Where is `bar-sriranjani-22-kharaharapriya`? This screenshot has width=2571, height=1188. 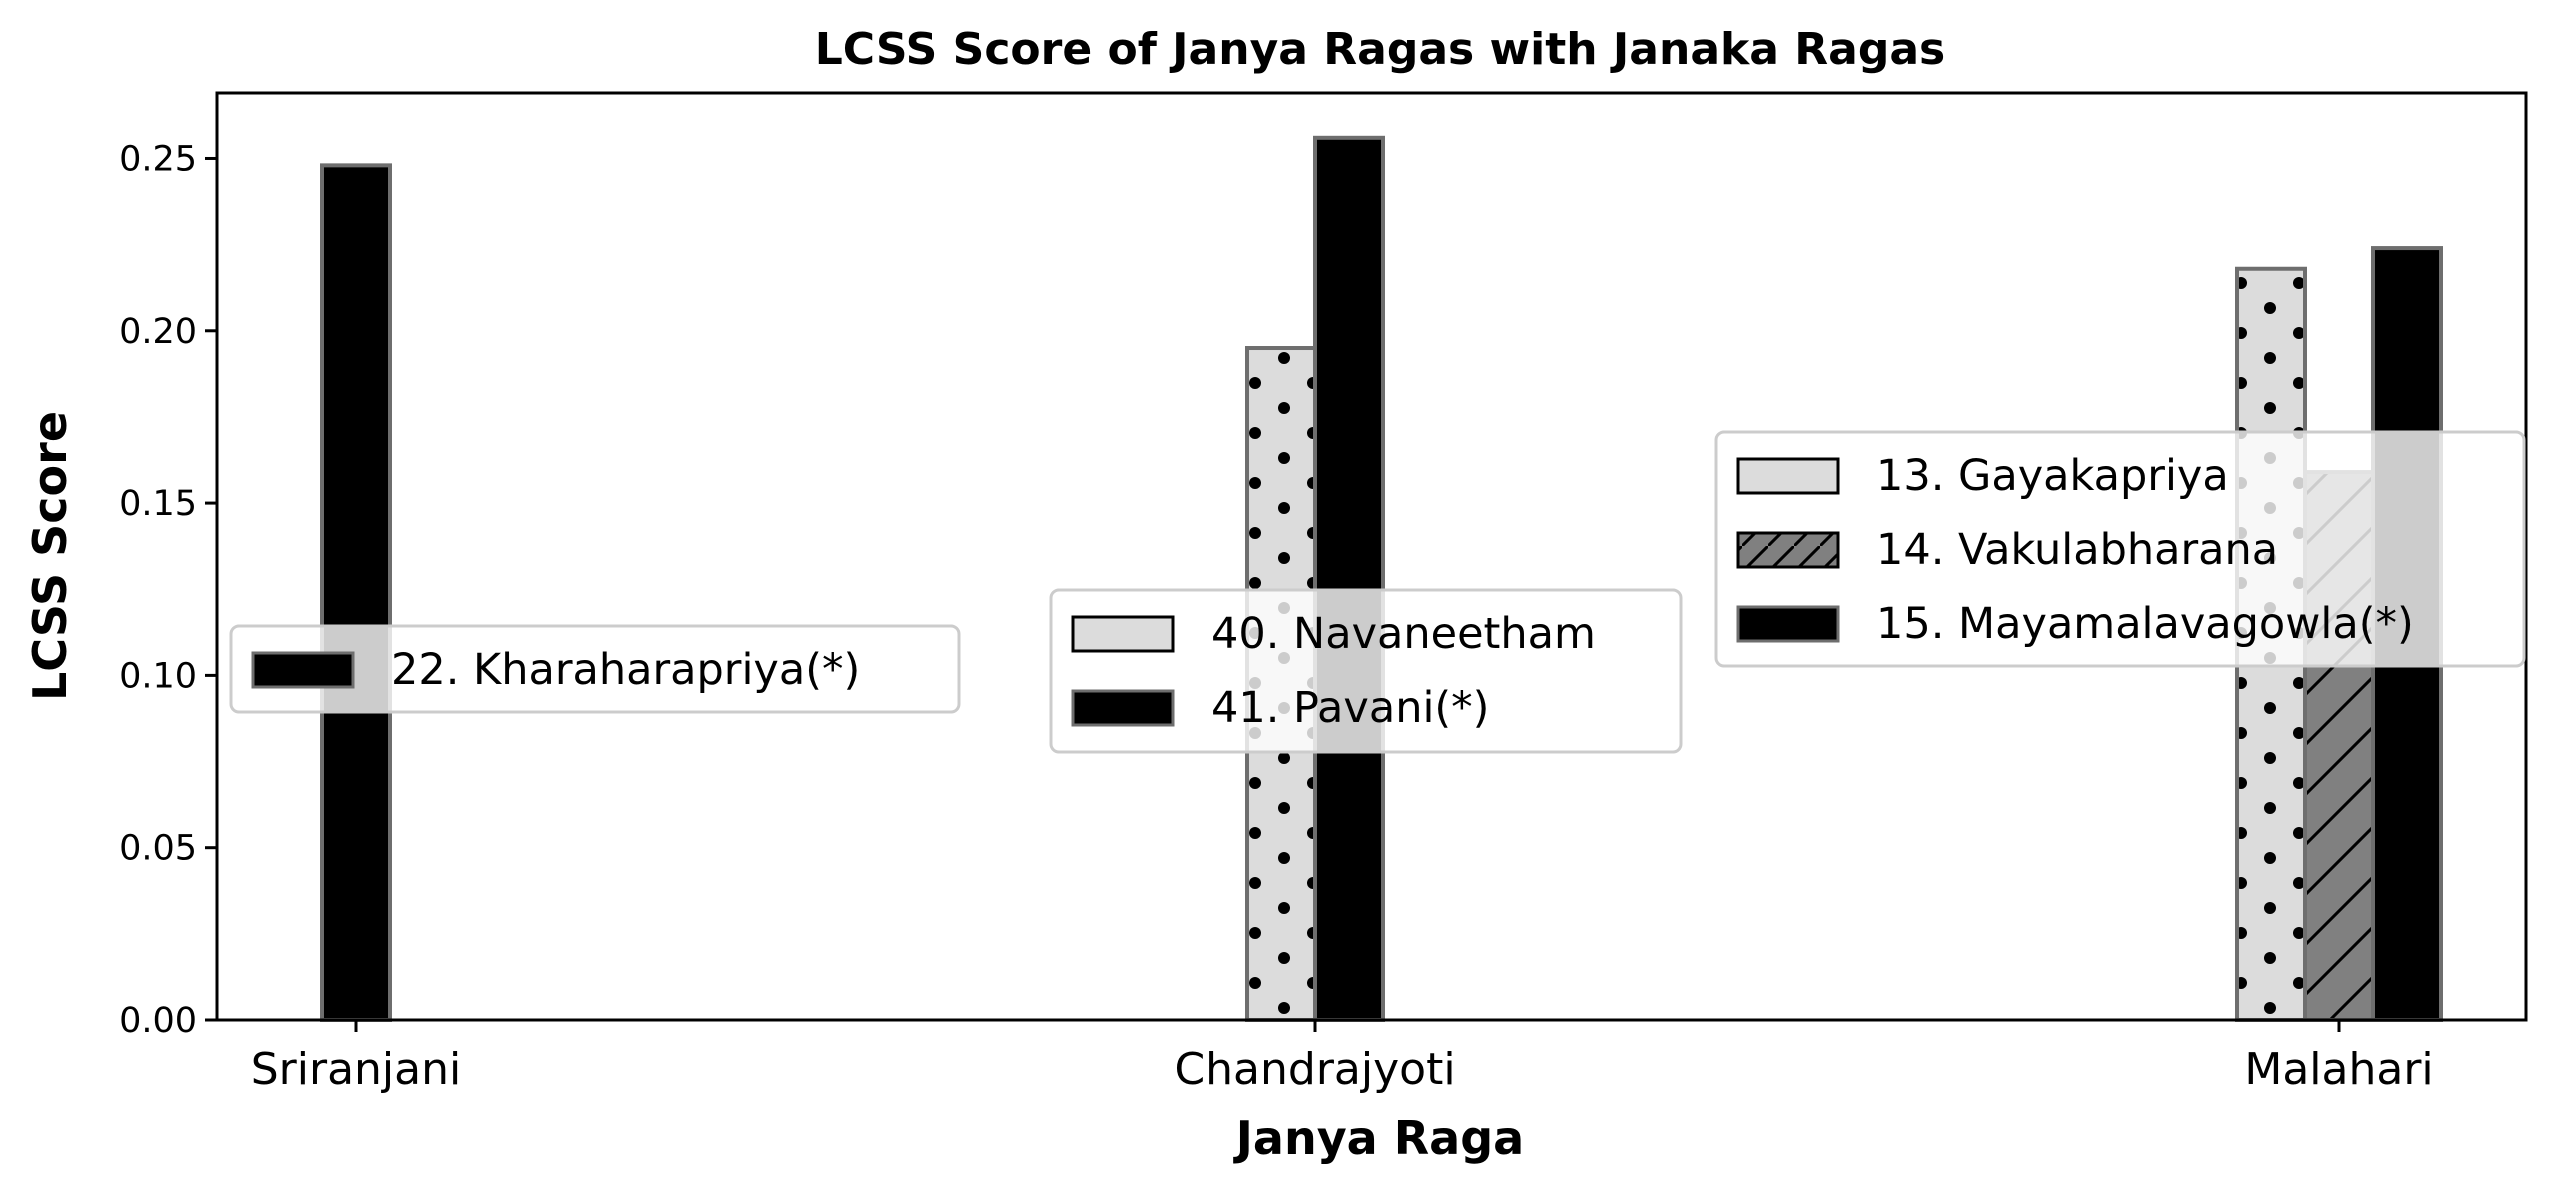
bar-sriranjani-22-kharaharapriya is located at coordinates (356, 592).